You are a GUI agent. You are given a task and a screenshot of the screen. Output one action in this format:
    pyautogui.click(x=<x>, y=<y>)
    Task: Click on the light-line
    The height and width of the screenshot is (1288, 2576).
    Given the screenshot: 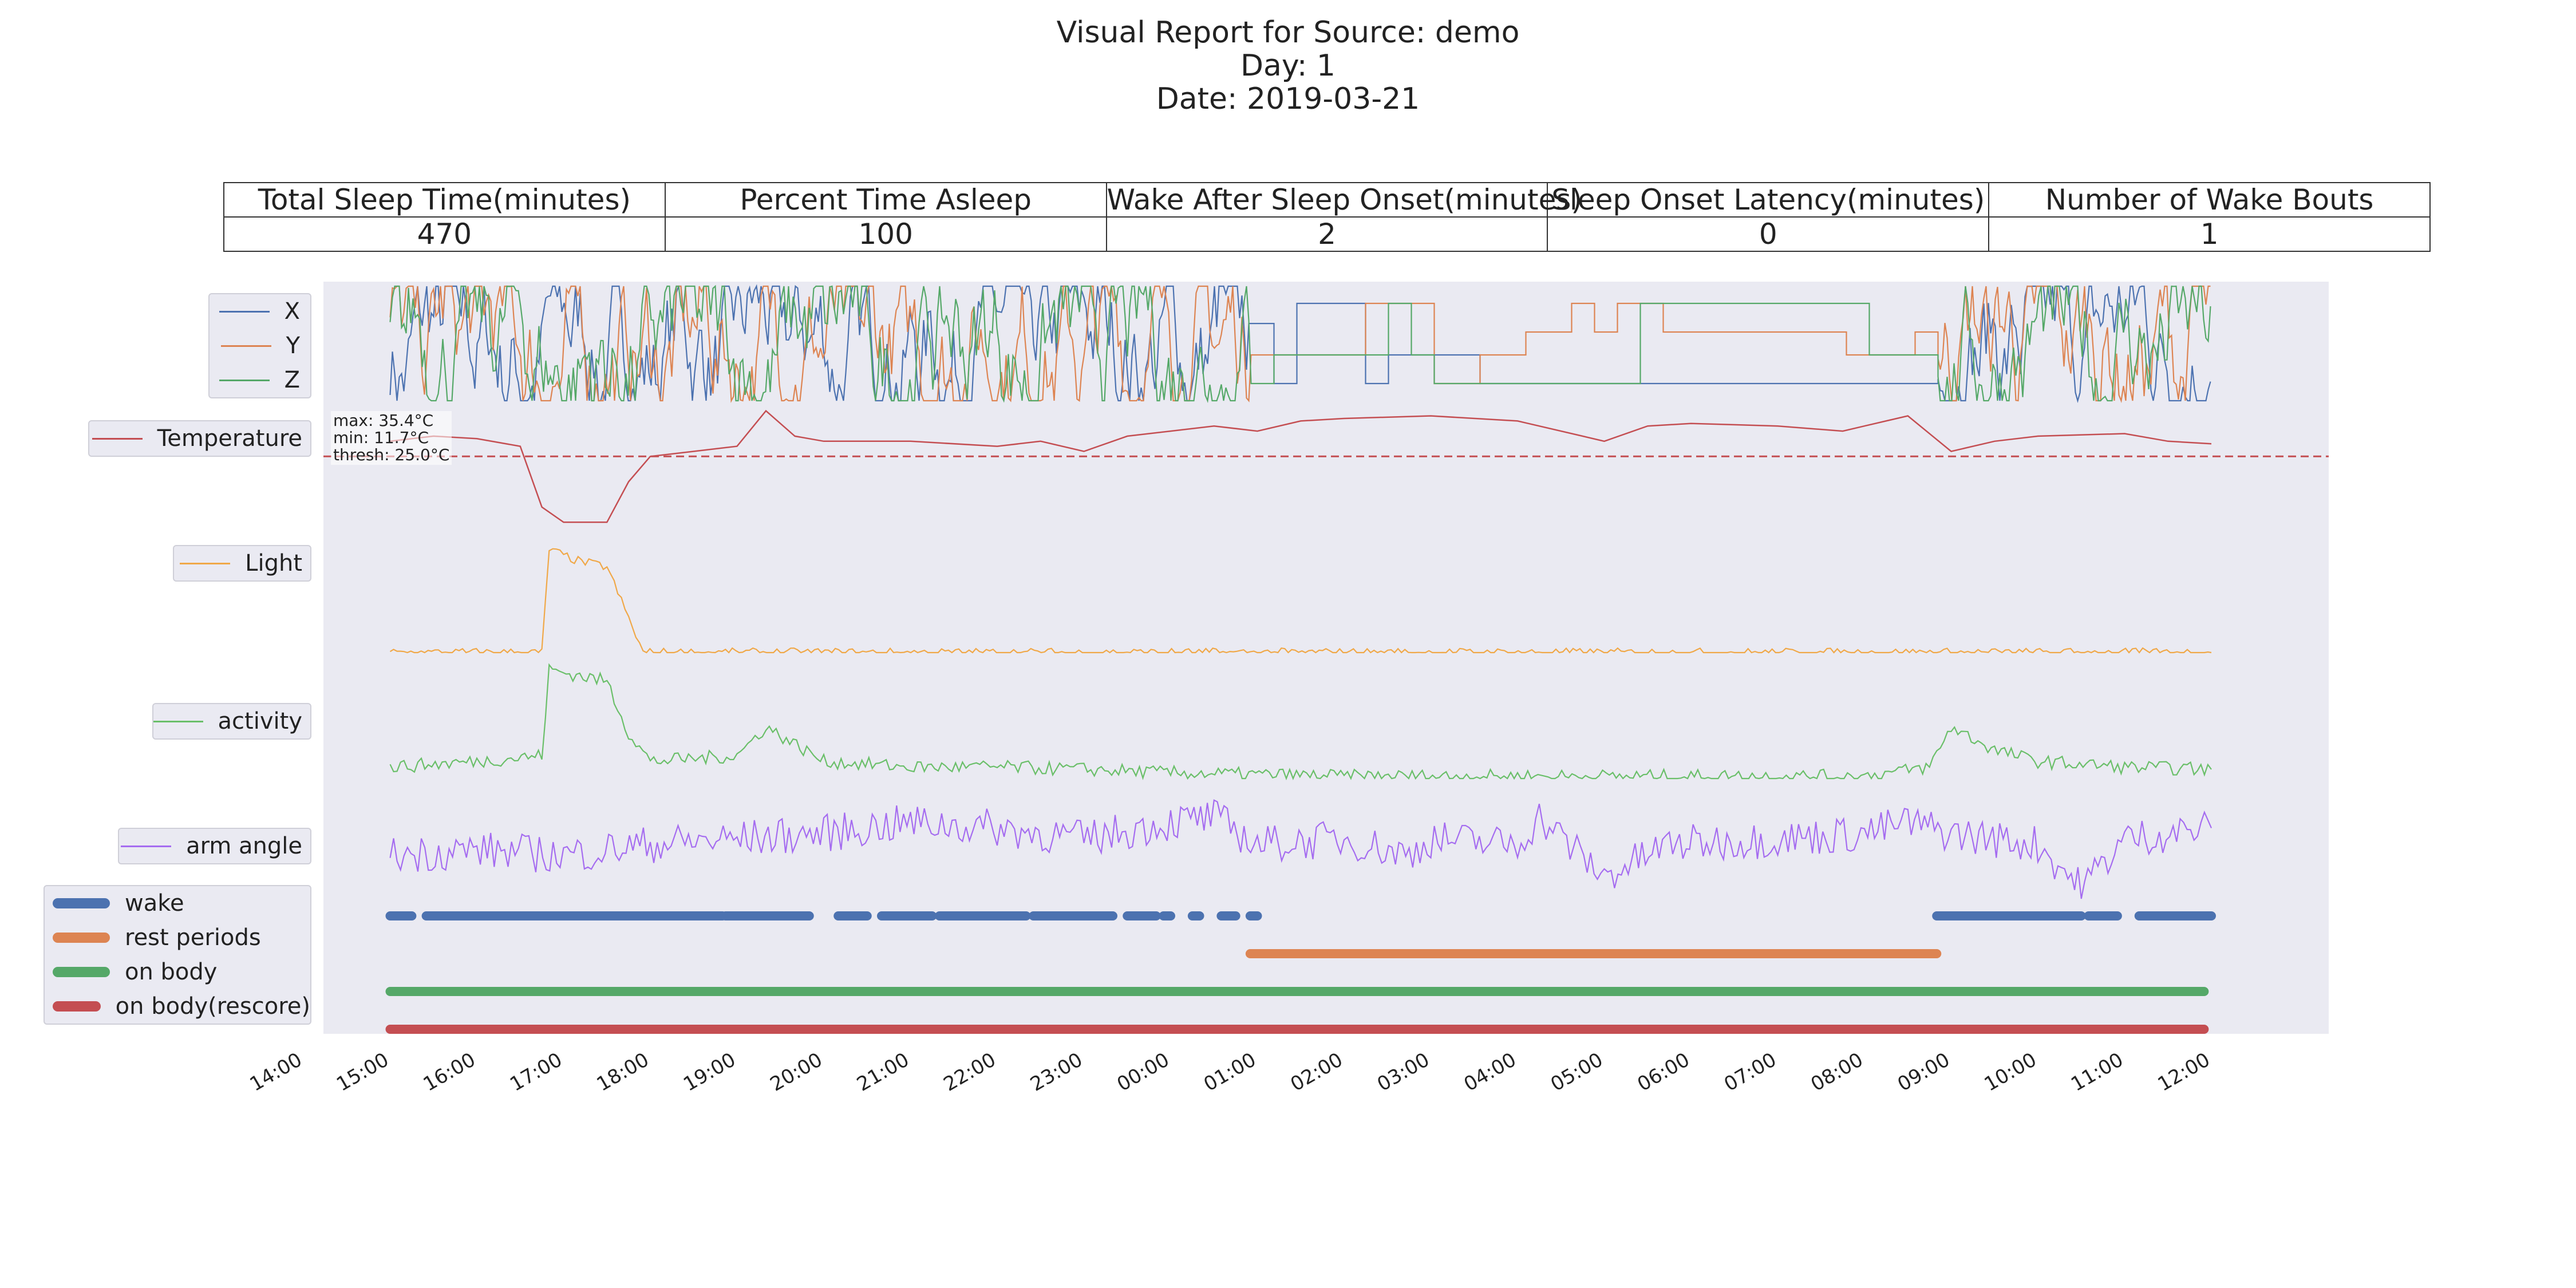 What is the action you would take?
    pyautogui.click(x=1300, y=601)
    